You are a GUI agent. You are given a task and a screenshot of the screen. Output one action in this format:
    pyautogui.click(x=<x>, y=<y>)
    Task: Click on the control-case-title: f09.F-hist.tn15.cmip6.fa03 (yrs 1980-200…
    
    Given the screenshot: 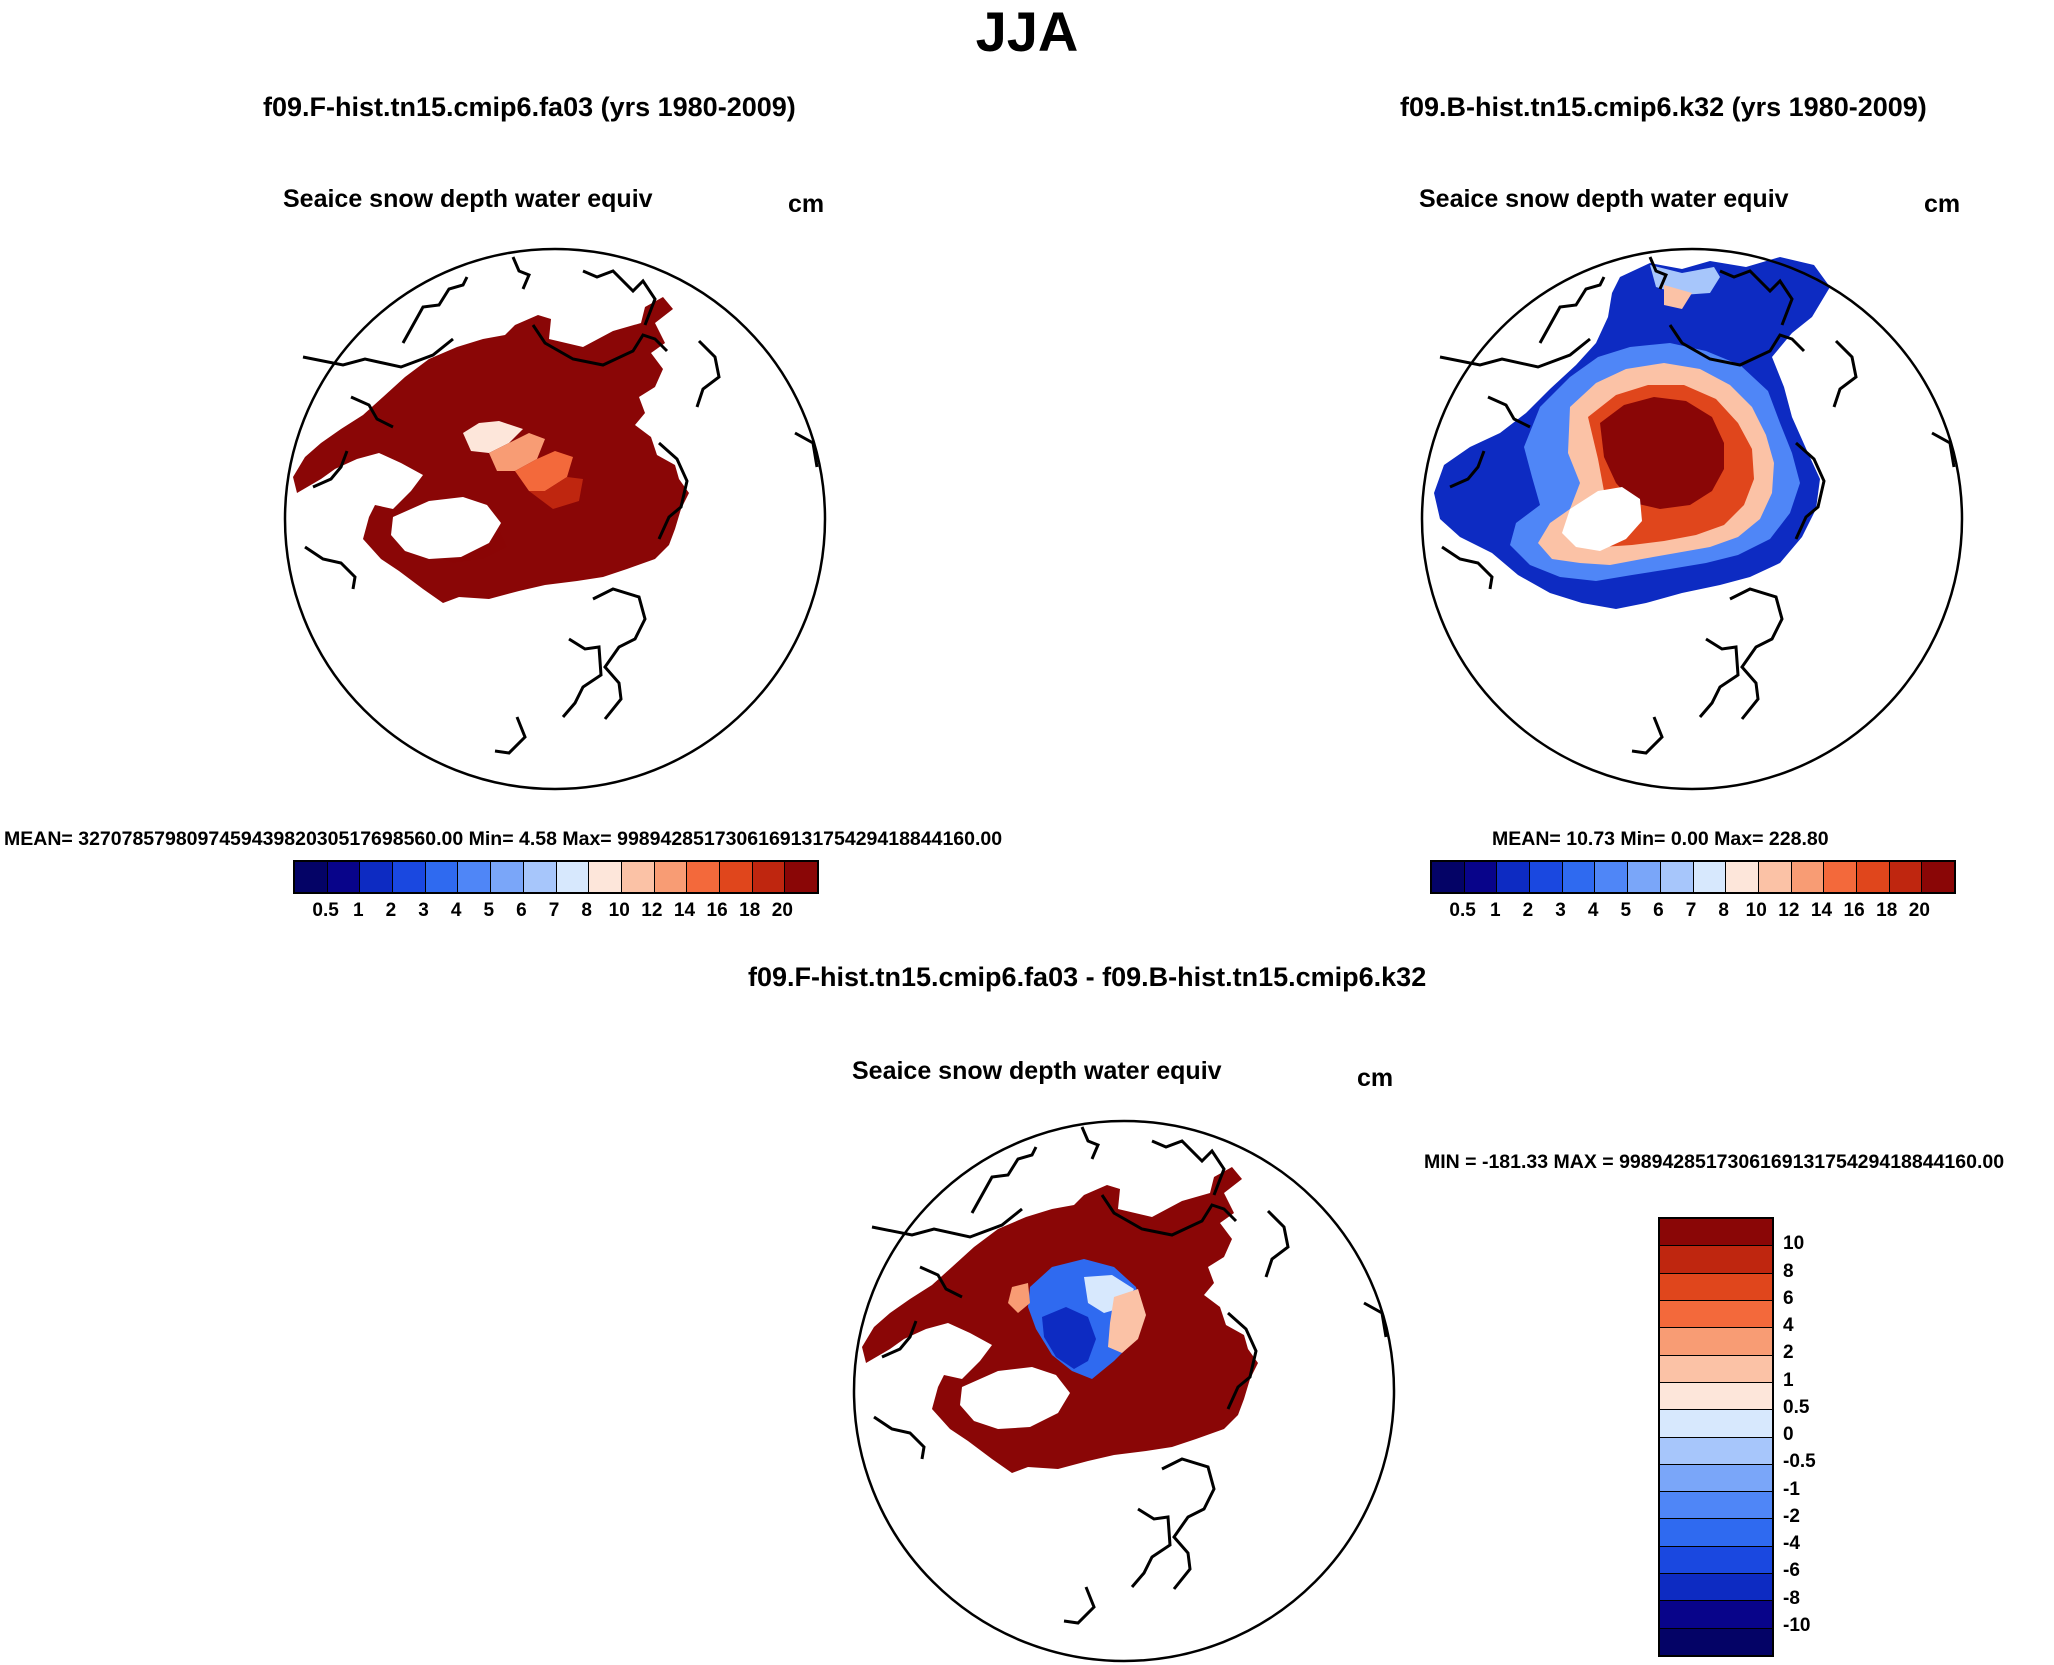 What is the action you would take?
    pyautogui.click(x=529, y=107)
    